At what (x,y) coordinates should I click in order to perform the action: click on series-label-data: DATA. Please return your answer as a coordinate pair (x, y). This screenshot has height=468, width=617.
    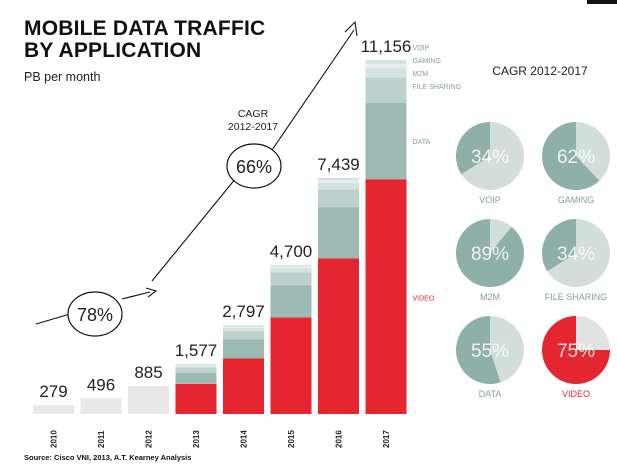
    Looking at the image, I should click on (422, 142).